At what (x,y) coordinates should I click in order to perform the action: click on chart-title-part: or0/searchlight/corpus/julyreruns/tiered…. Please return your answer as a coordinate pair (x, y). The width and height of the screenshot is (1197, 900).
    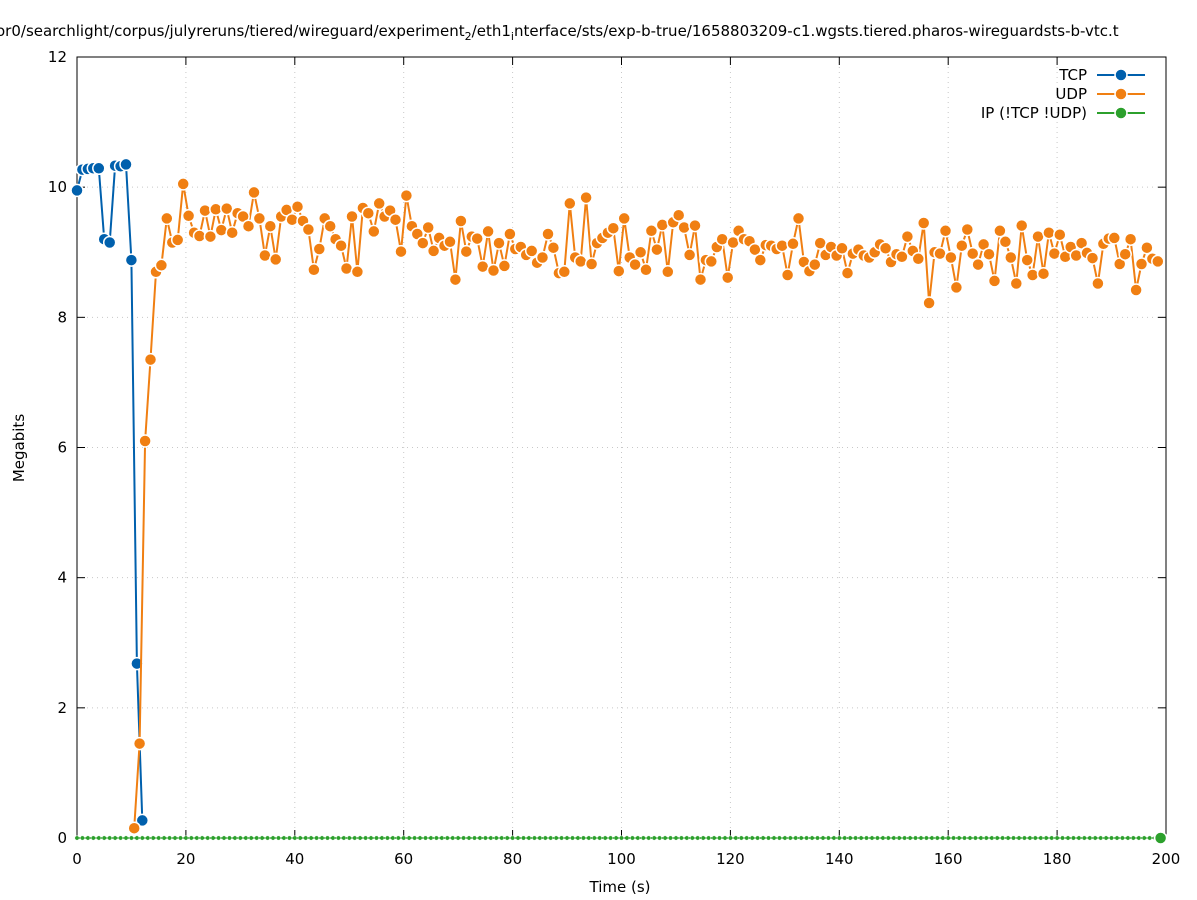
    Looking at the image, I should click on (232, 31).